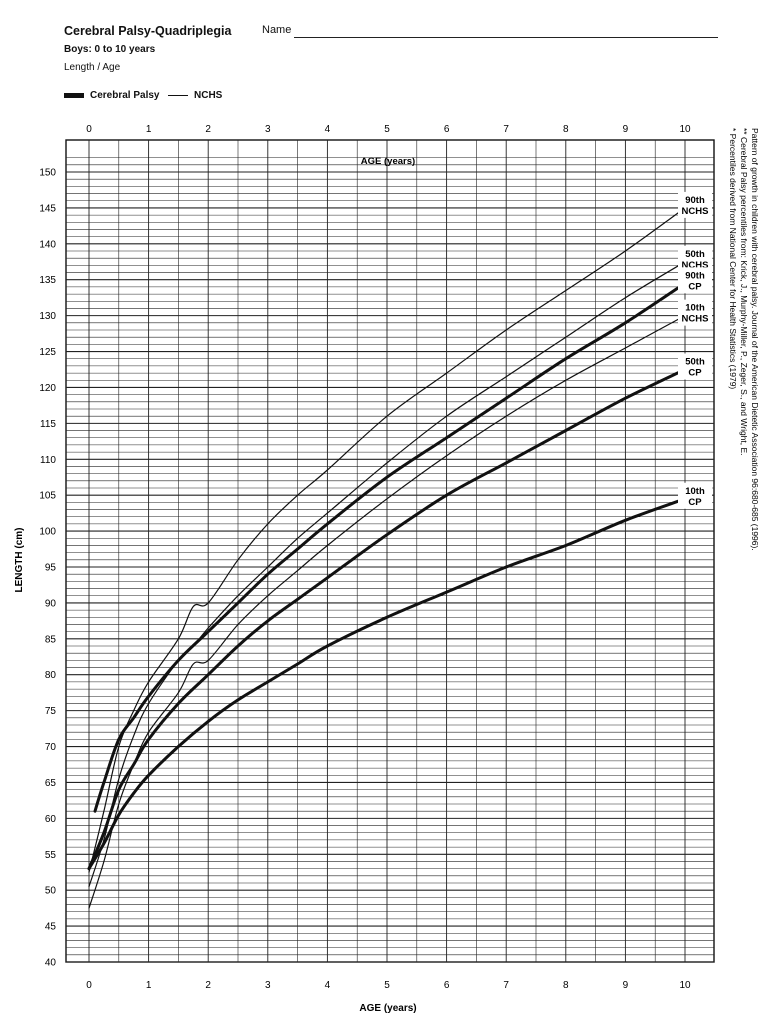 Image resolution: width=768 pixels, height=1024 pixels. Describe the element at coordinates (506, 129) in the screenshot. I see `x-tick-label-top: 7` at that location.